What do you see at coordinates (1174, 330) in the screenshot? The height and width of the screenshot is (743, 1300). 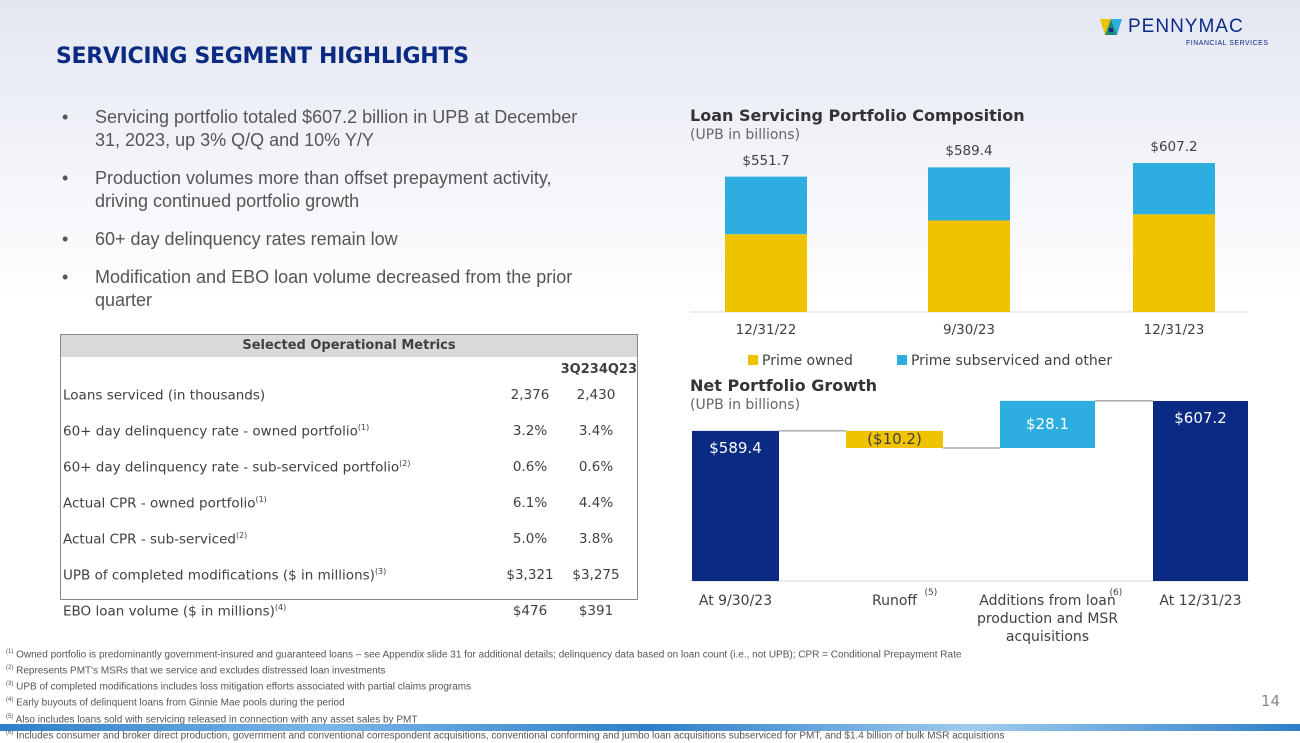 I see `x-tick-label: 12/31/23` at bounding box center [1174, 330].